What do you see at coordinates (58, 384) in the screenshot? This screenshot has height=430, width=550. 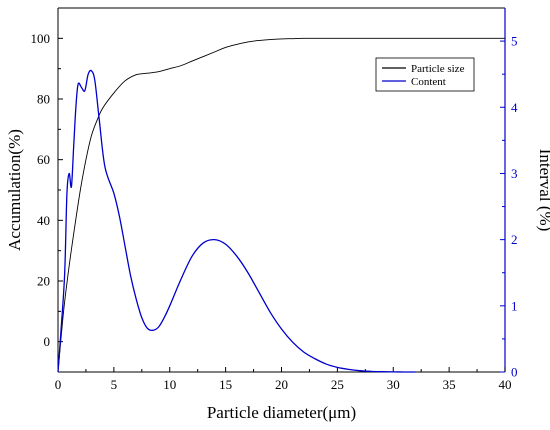 I see `x-tick-label: 0` at bounding box center [58, 384].